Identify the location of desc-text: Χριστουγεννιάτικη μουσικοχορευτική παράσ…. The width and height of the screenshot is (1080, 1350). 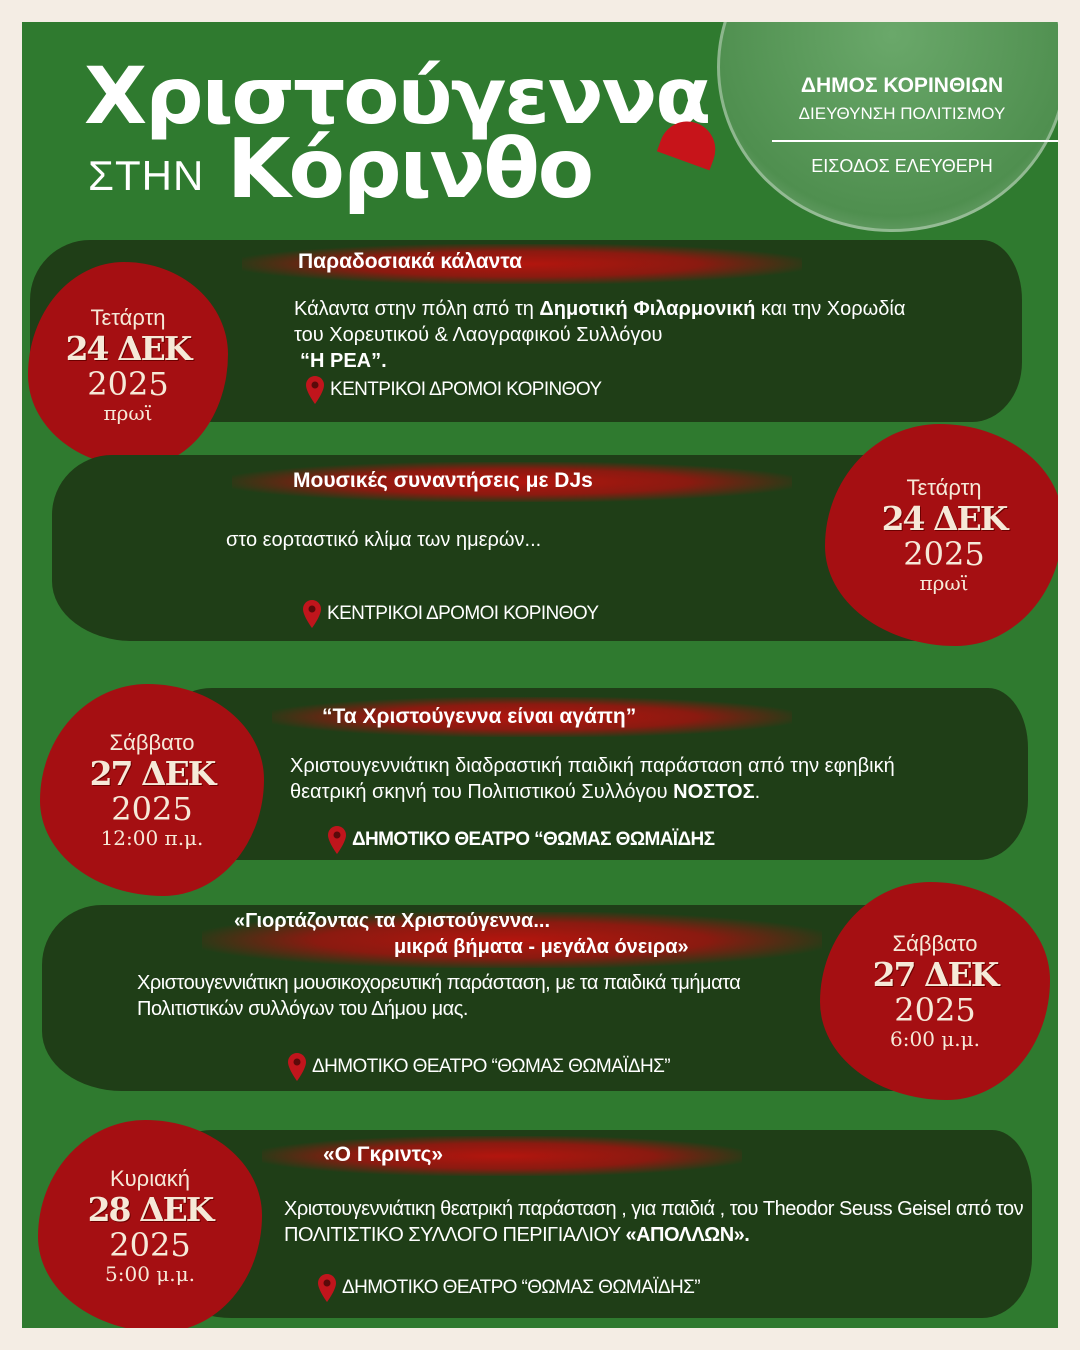
(439, 996).